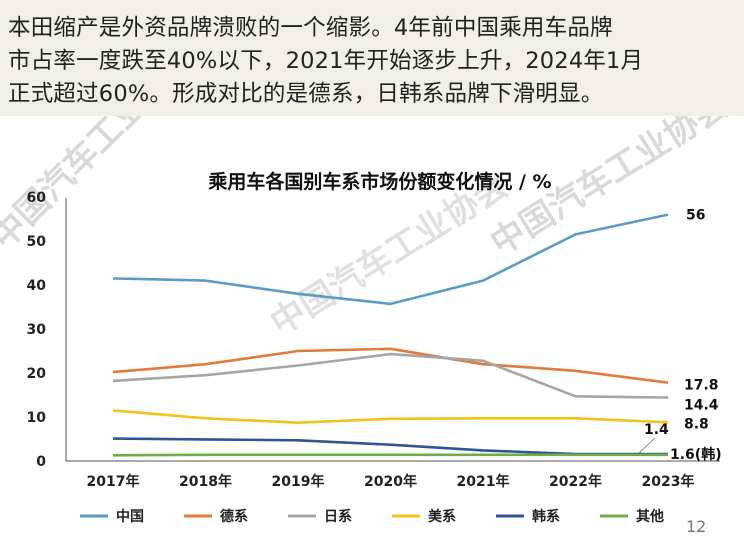 The image size is (744, 546). I want to click on y-tick-label: 30, so click(37, 330).